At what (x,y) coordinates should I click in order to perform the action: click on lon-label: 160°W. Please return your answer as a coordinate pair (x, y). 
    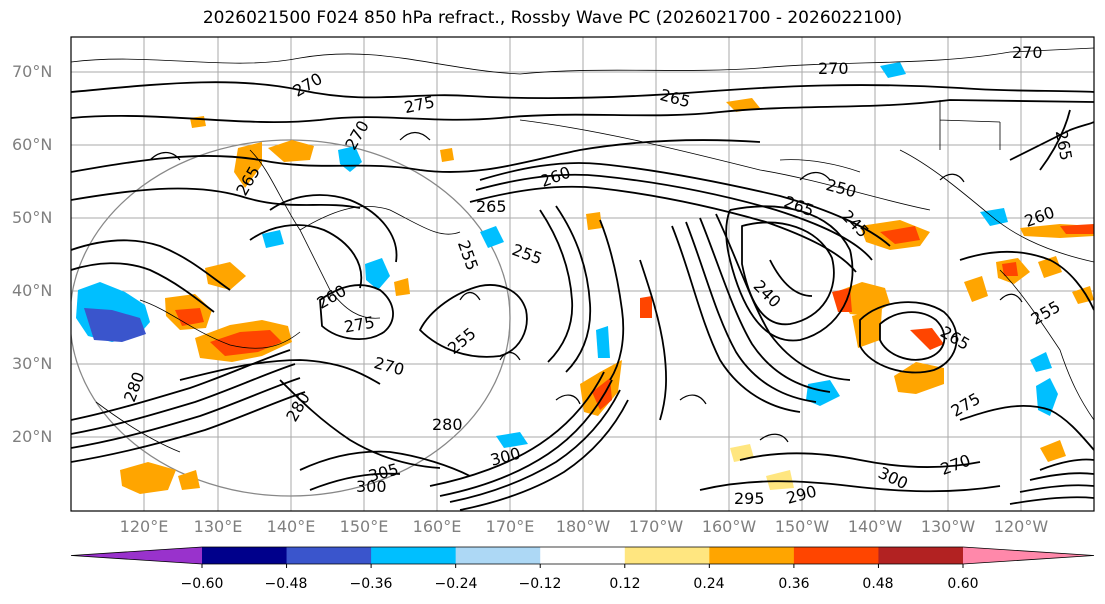
    Looking at the image, I should click on (729, 526).